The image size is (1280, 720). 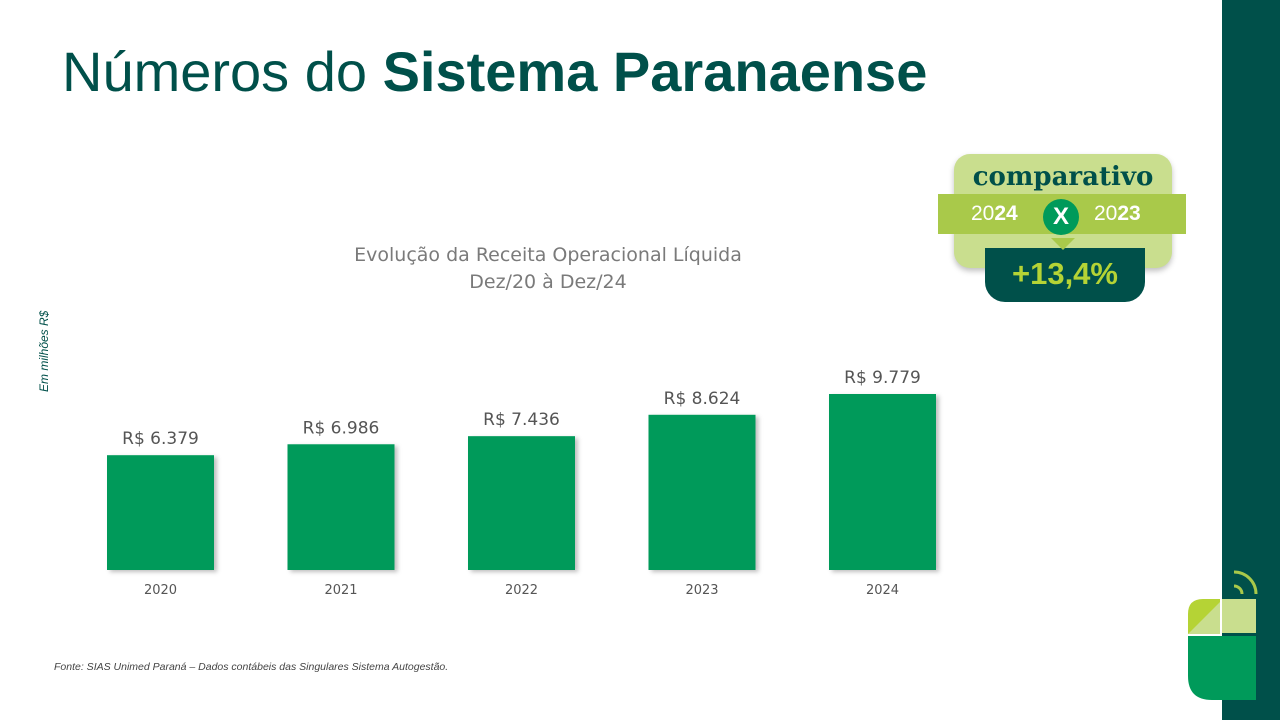 I want to click on badge-year-current: 2024, so click(x=994, y=214).